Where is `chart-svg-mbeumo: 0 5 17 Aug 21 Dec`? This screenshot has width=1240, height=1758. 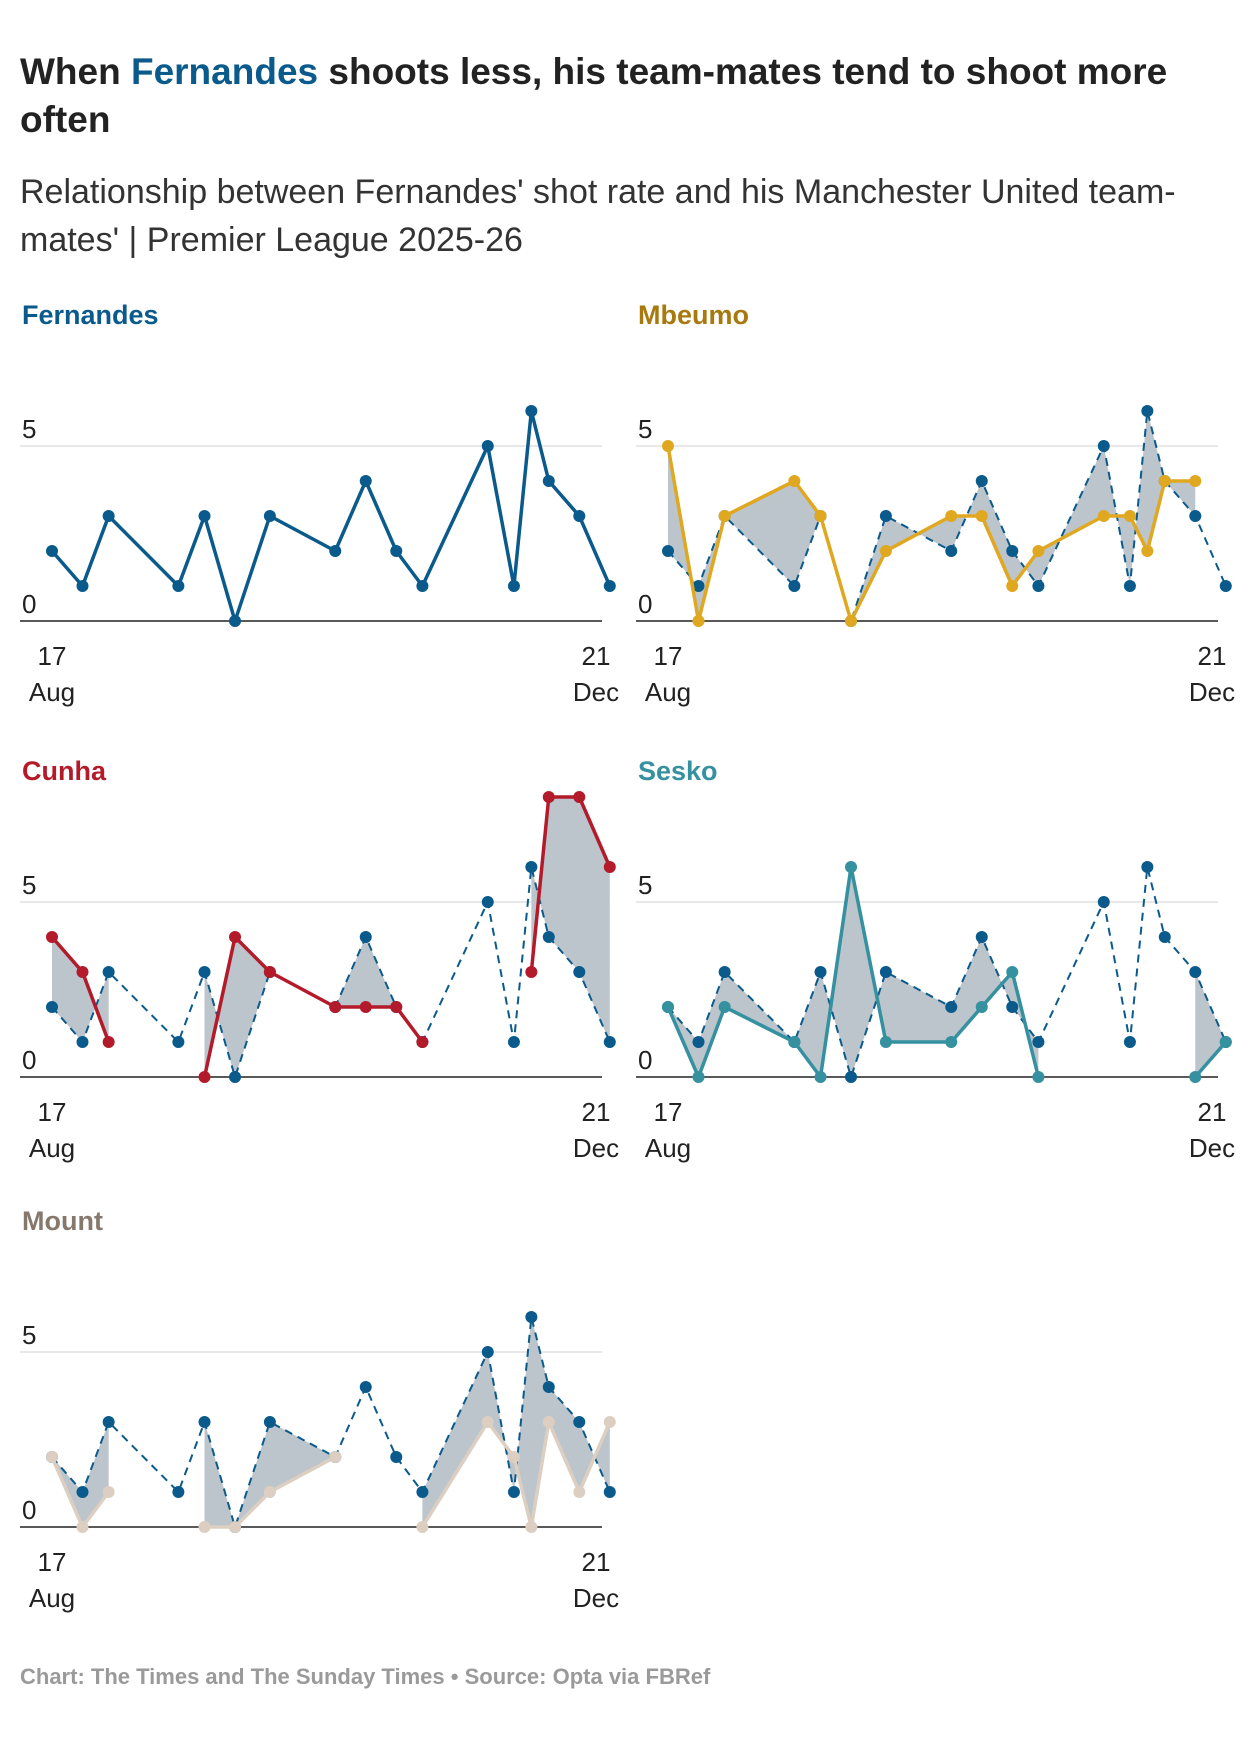
chart-svg-mbeumo: 0 5 17 Aug 21 Dec is located at coordinates (935, 556).